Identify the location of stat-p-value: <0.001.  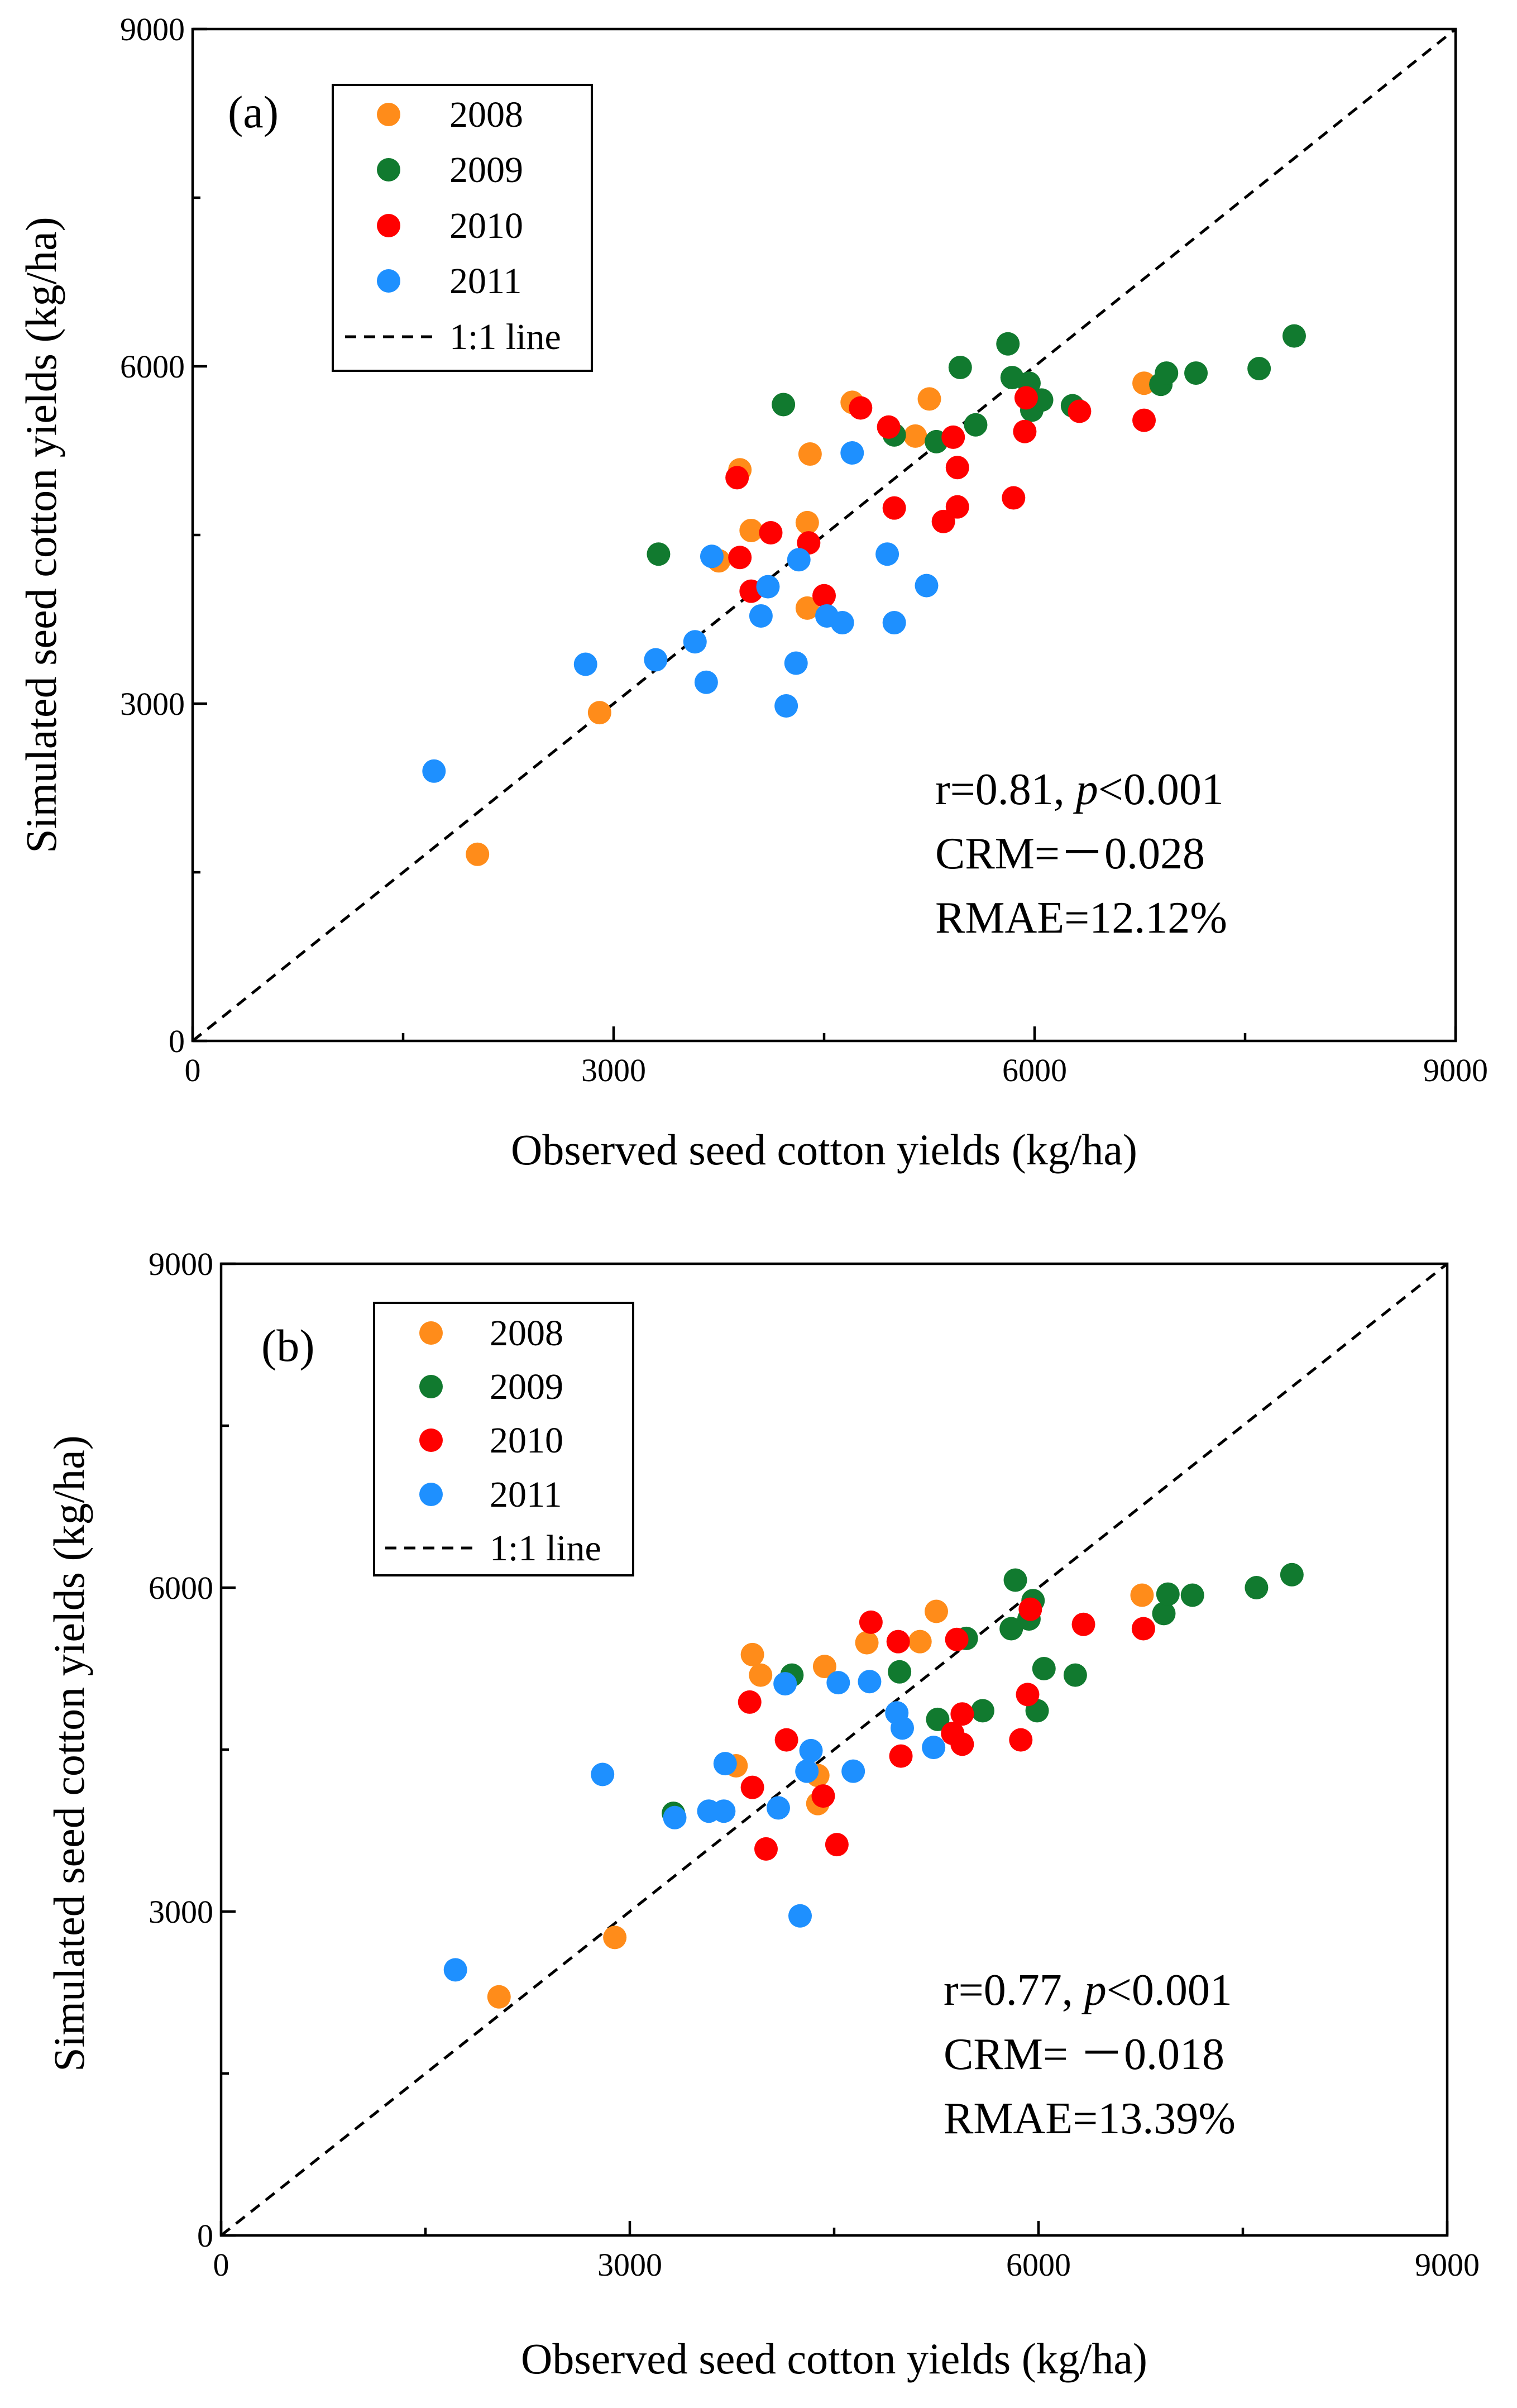
(1169, 1990).